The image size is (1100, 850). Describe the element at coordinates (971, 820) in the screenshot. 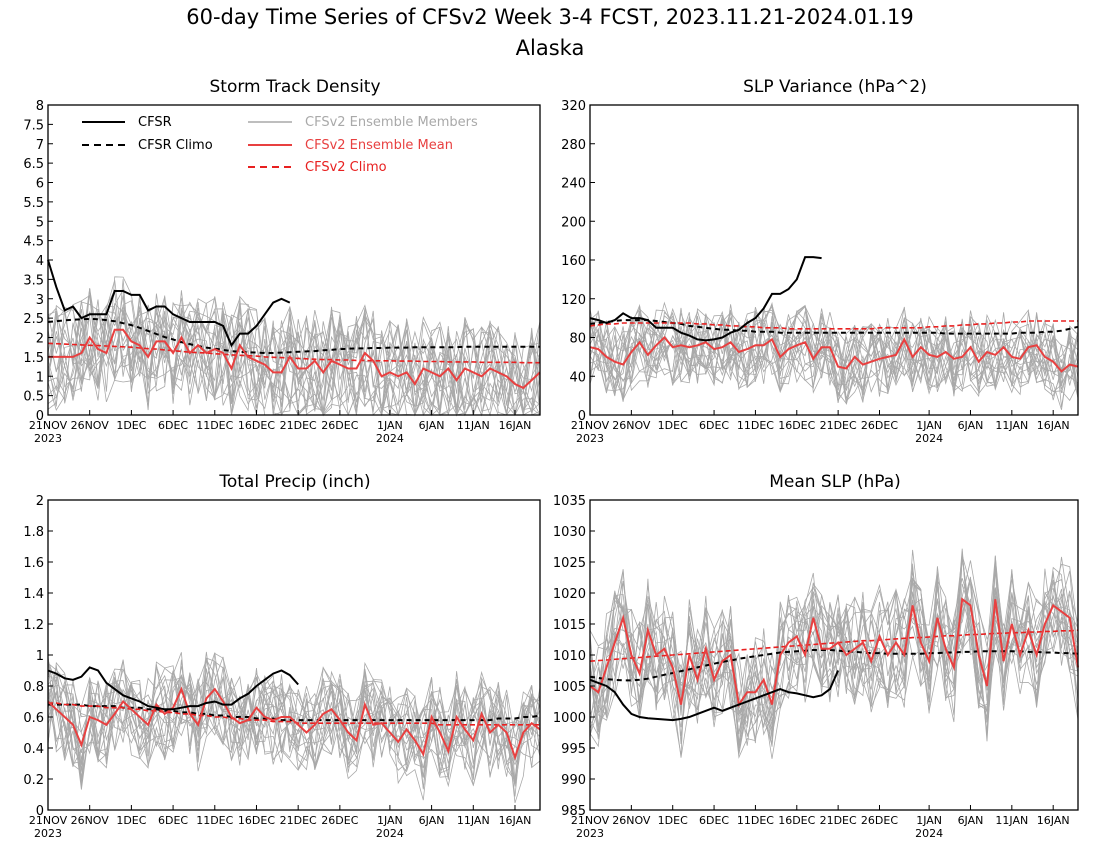

I see `x-tick-label: 6JAN` at that location.